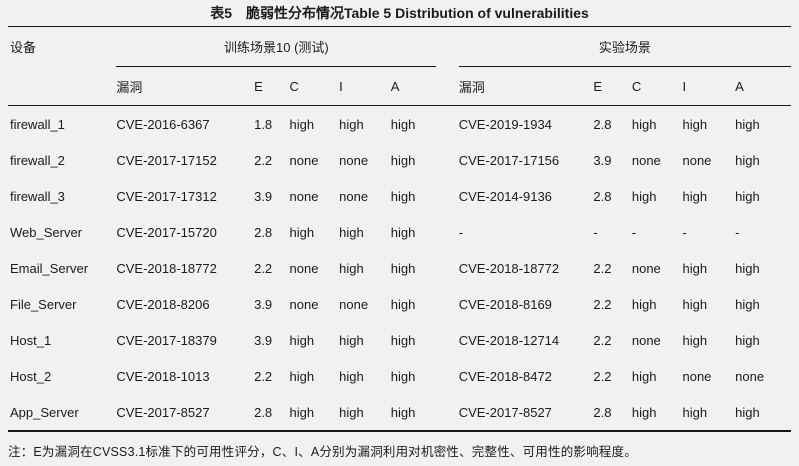 The height and width of the screenshot is (466, 799). Describe the element at coordinates (399, 86) in the screenshot. I see `sub-header-row: 漏洞 E C I A 漏洞 E C I A` at that location.